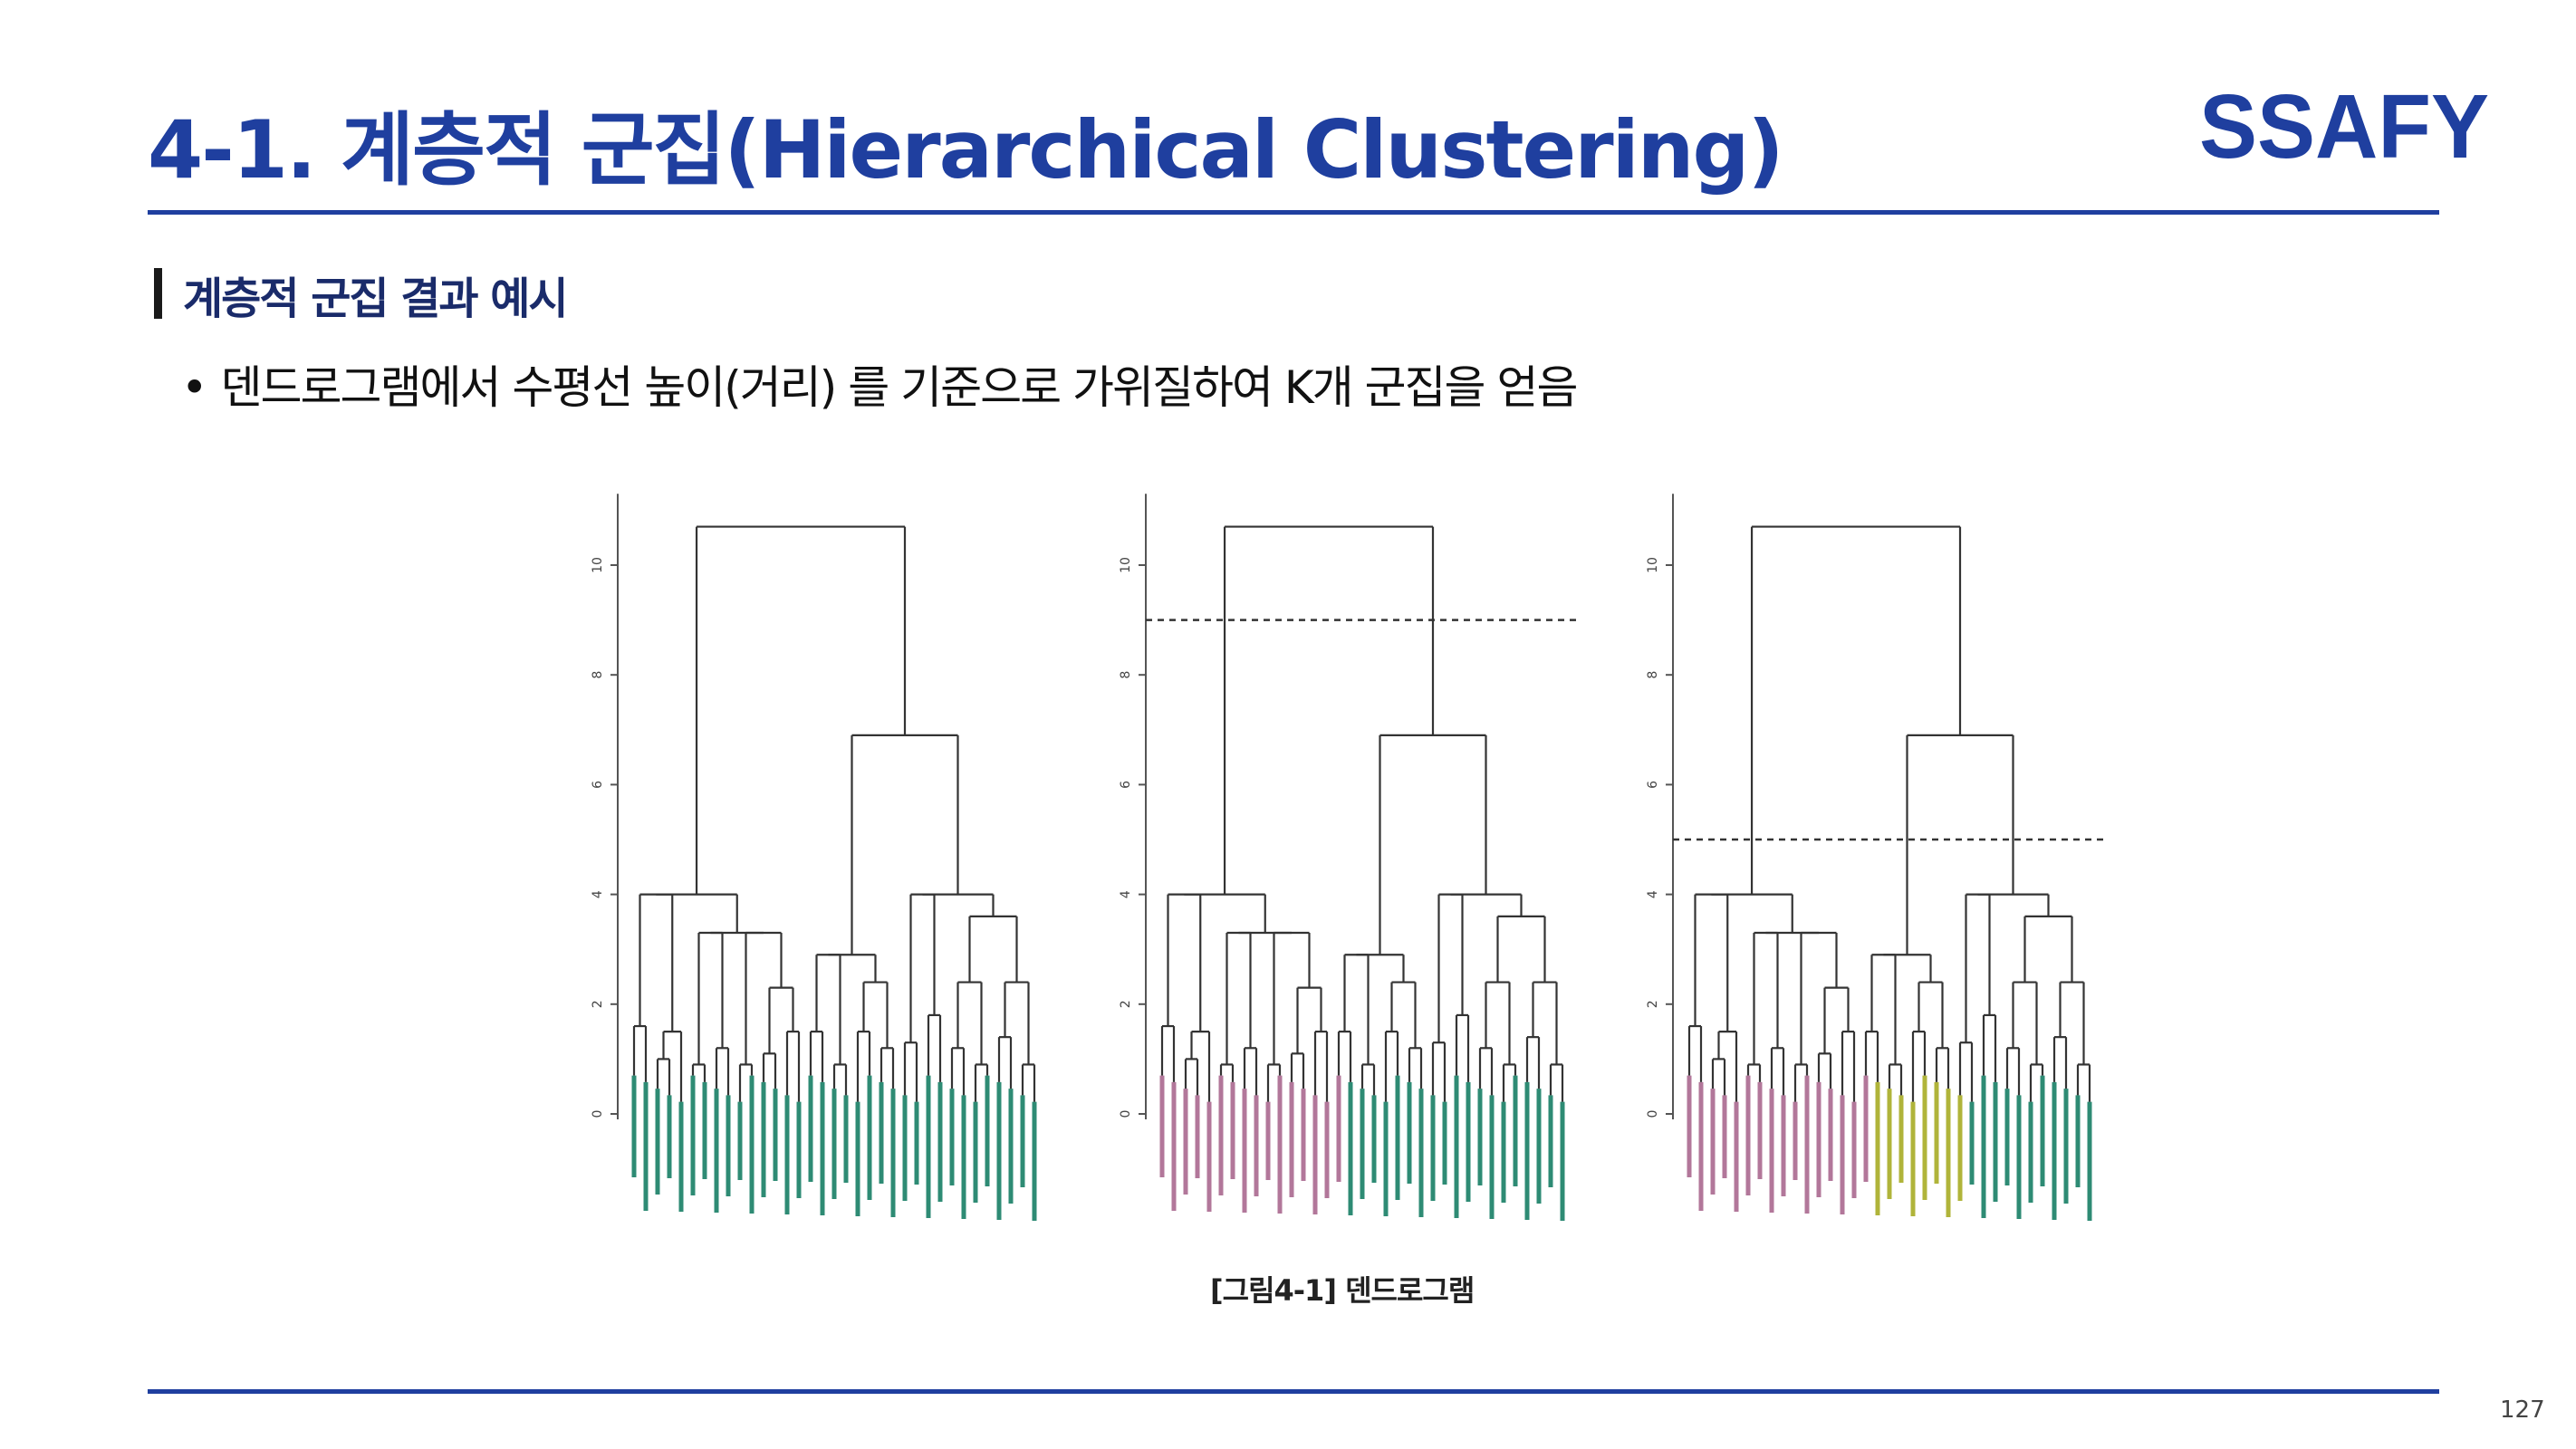 This screenshot has width=2576, height=1449. What do you see at coordinates (814, 857) in the screenshot?
I see `dendrogram-full: 0 2 4 6 8 10` at bounding box center [814, 857].